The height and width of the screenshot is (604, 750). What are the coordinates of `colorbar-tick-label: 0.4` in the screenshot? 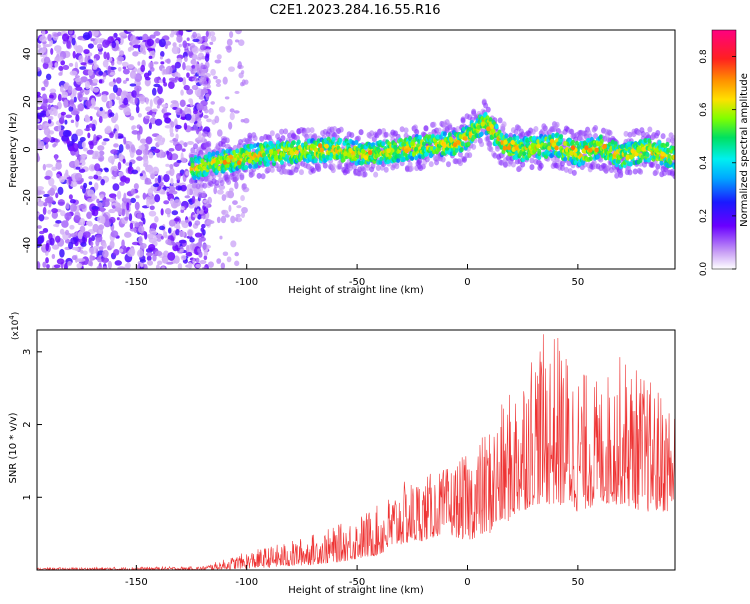 It's located at (704, 162).